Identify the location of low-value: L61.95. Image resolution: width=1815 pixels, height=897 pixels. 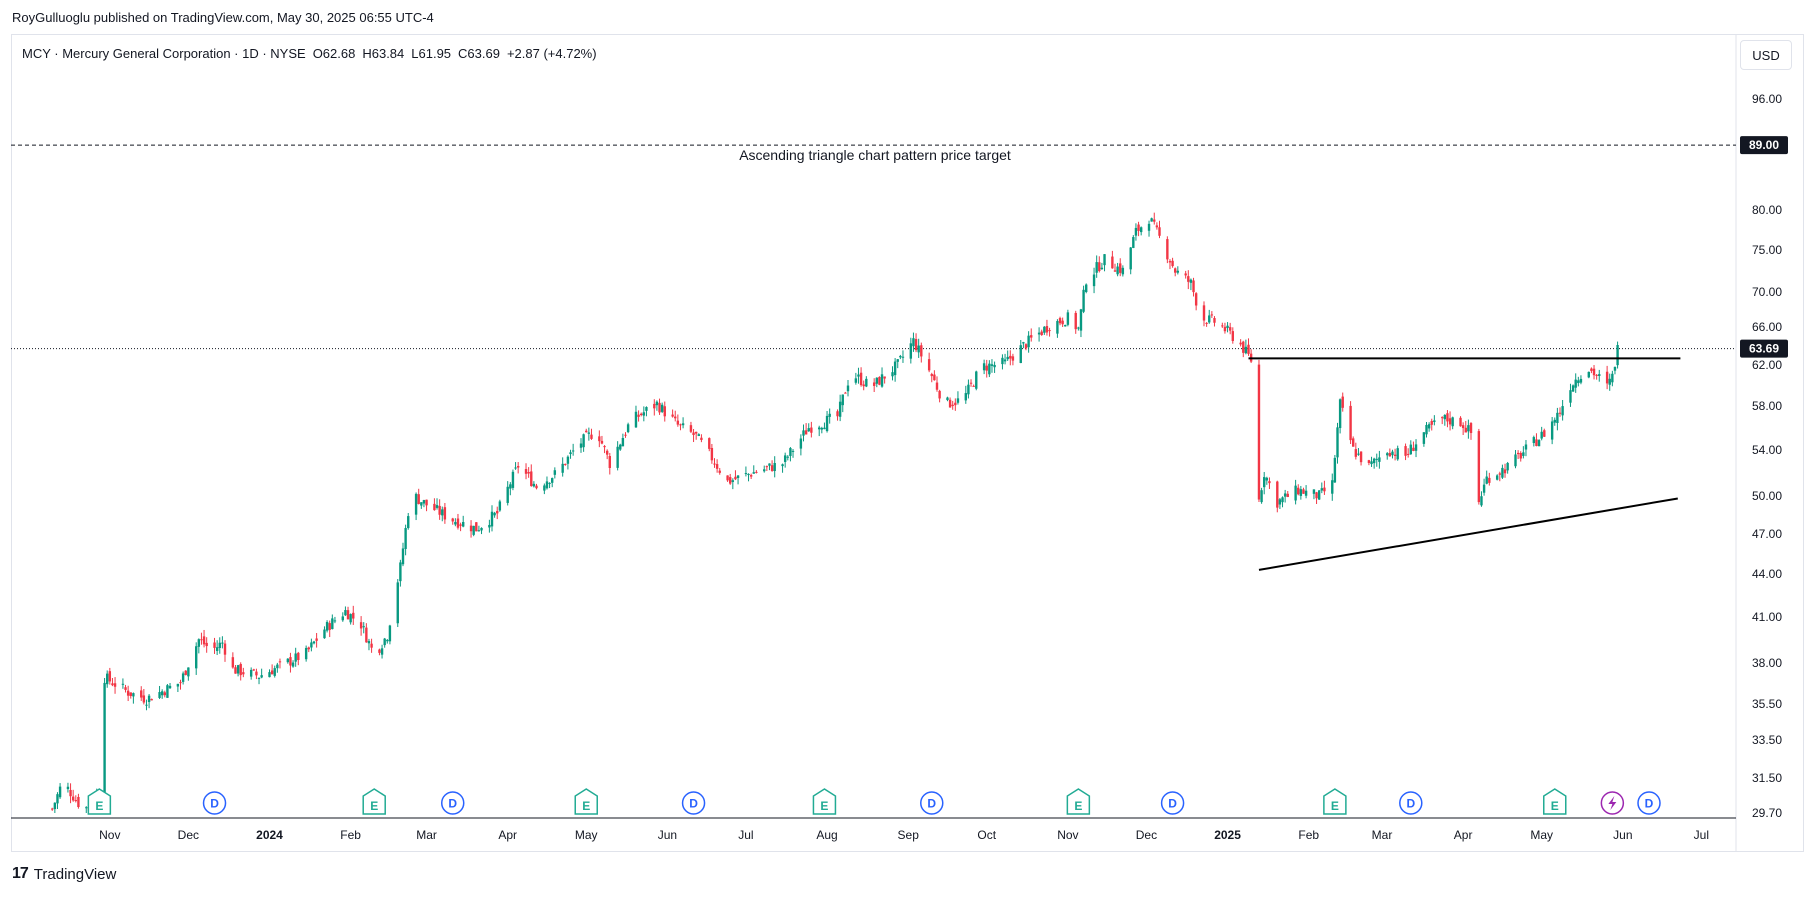
(431, 53).